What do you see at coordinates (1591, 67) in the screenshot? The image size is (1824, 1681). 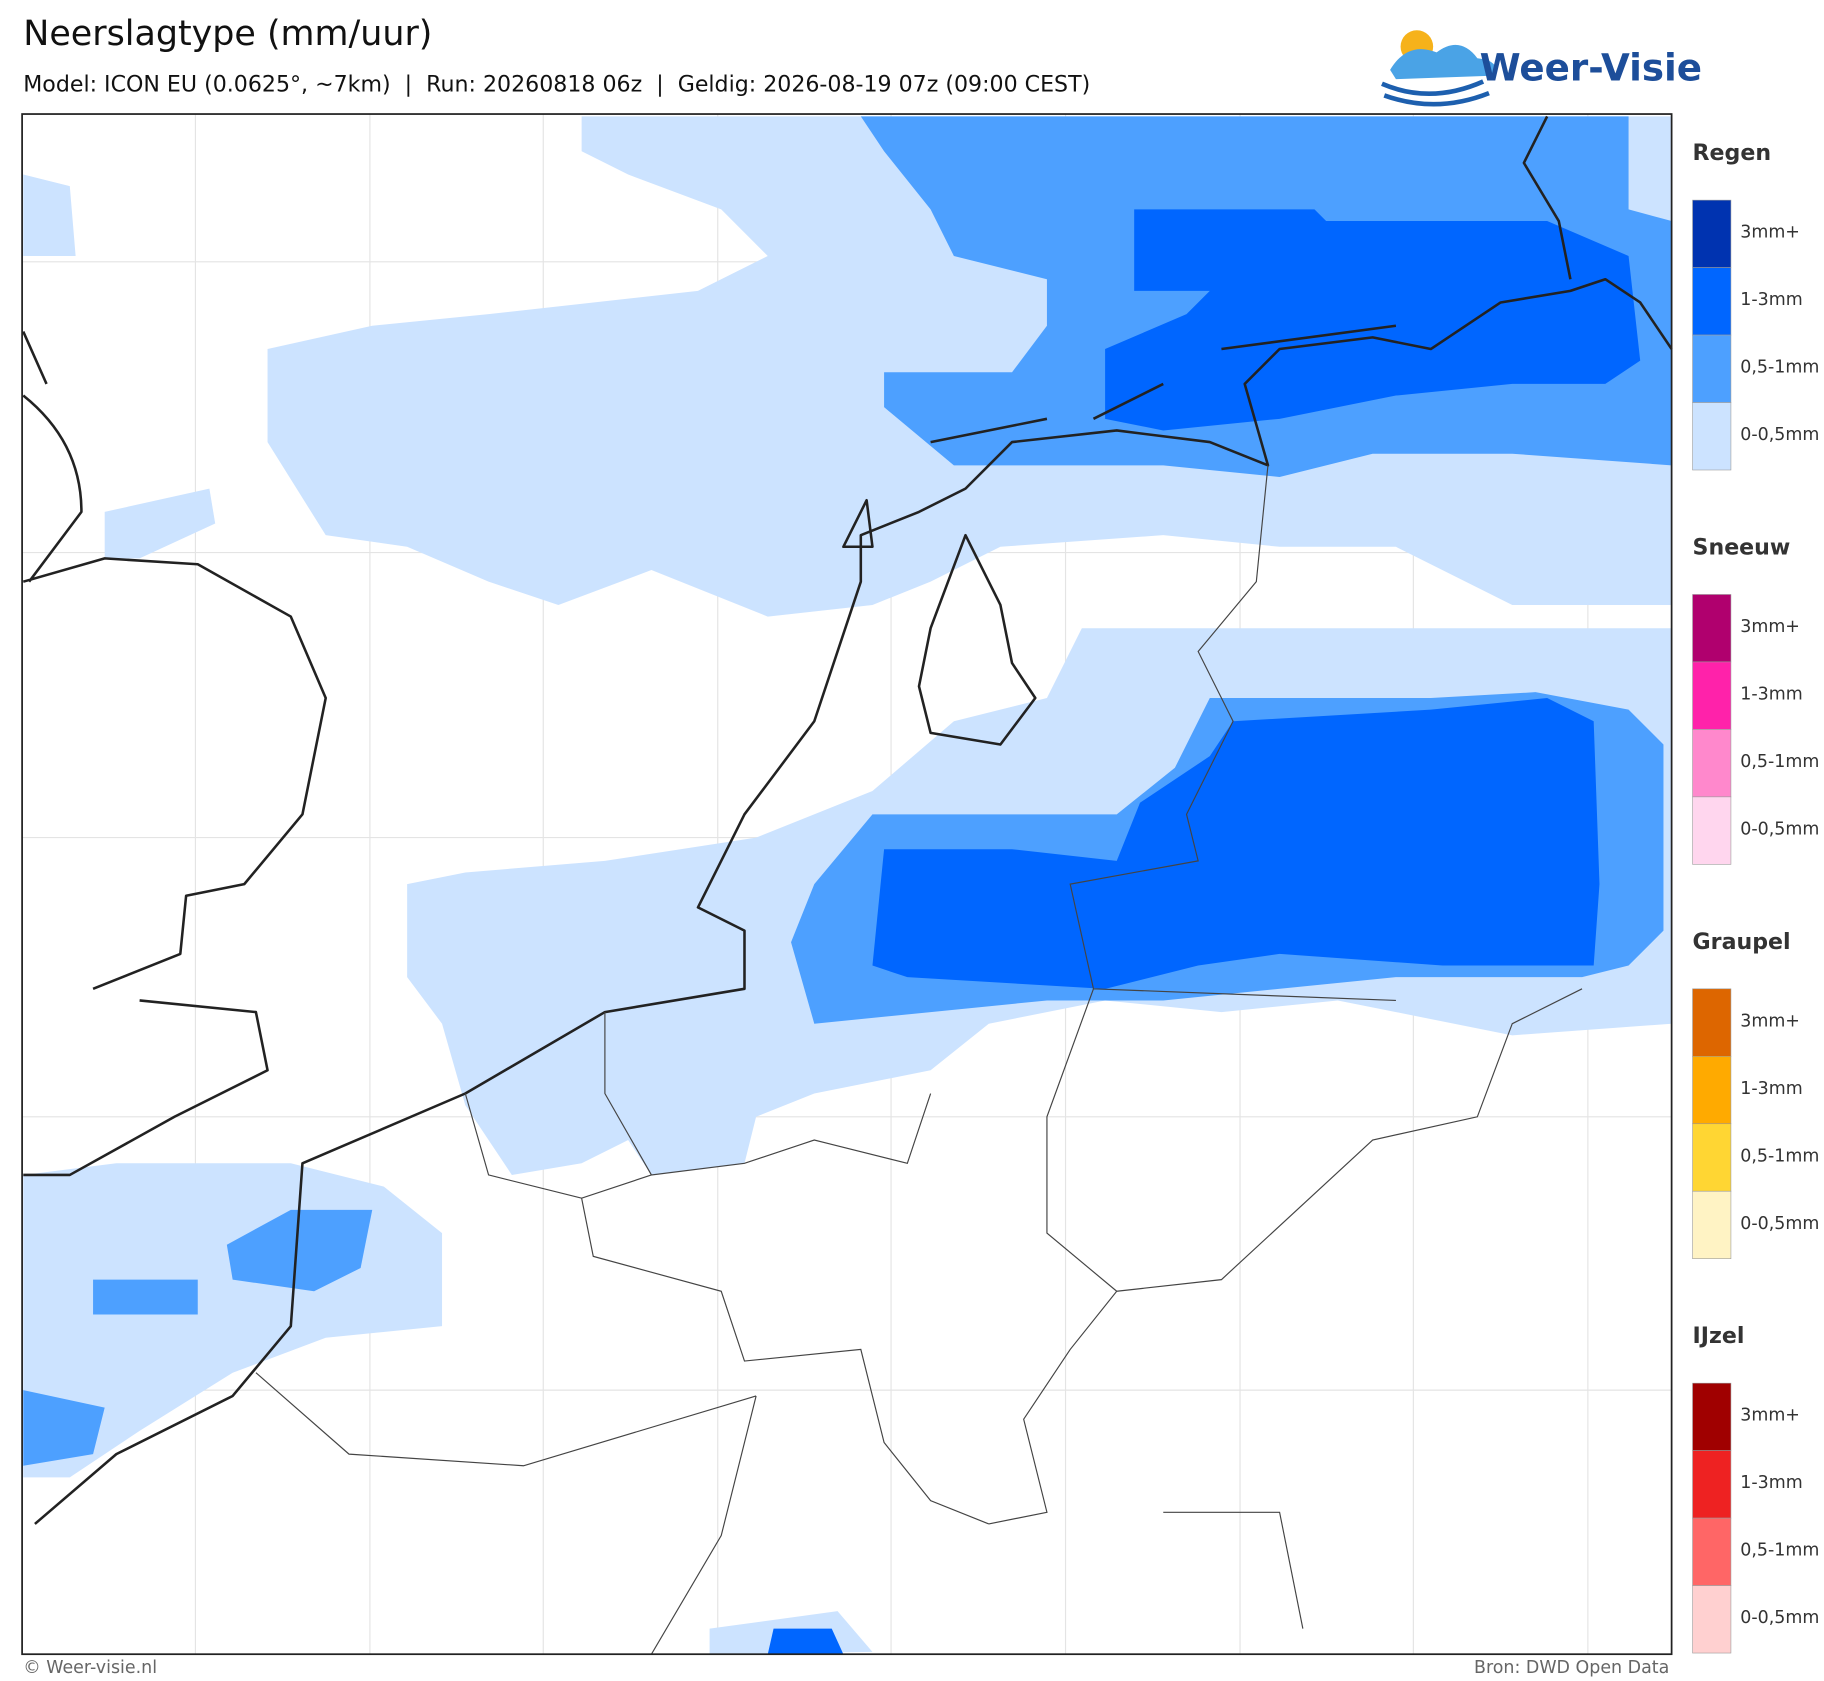 I see `logo-text: Weer-Visie` at bounding box center [1591, 67].